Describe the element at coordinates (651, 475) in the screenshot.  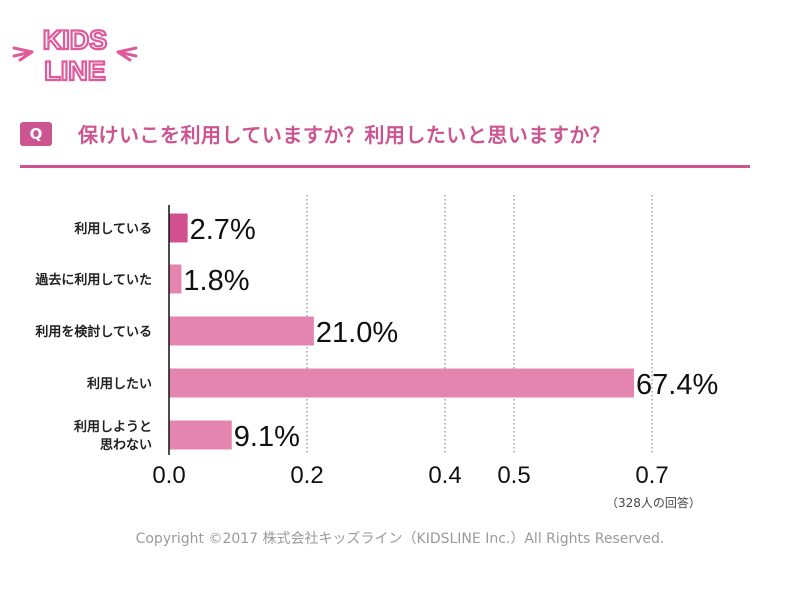
I see `x-tick-label: 0.7` at that location.